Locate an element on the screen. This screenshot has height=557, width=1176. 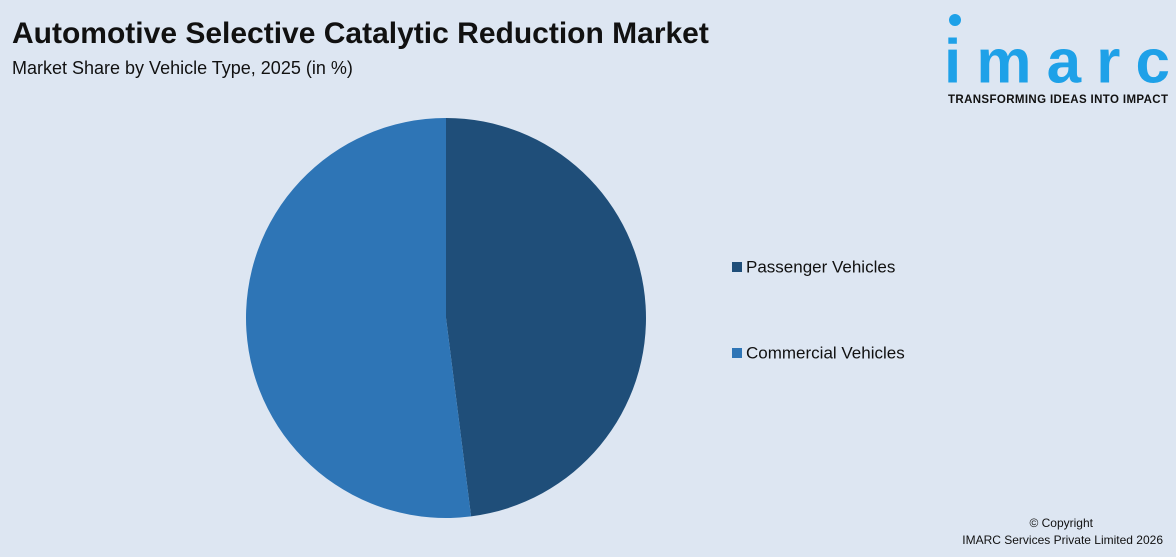
legend-label: Commercial Vehicles is located at coordinates (825, 352).